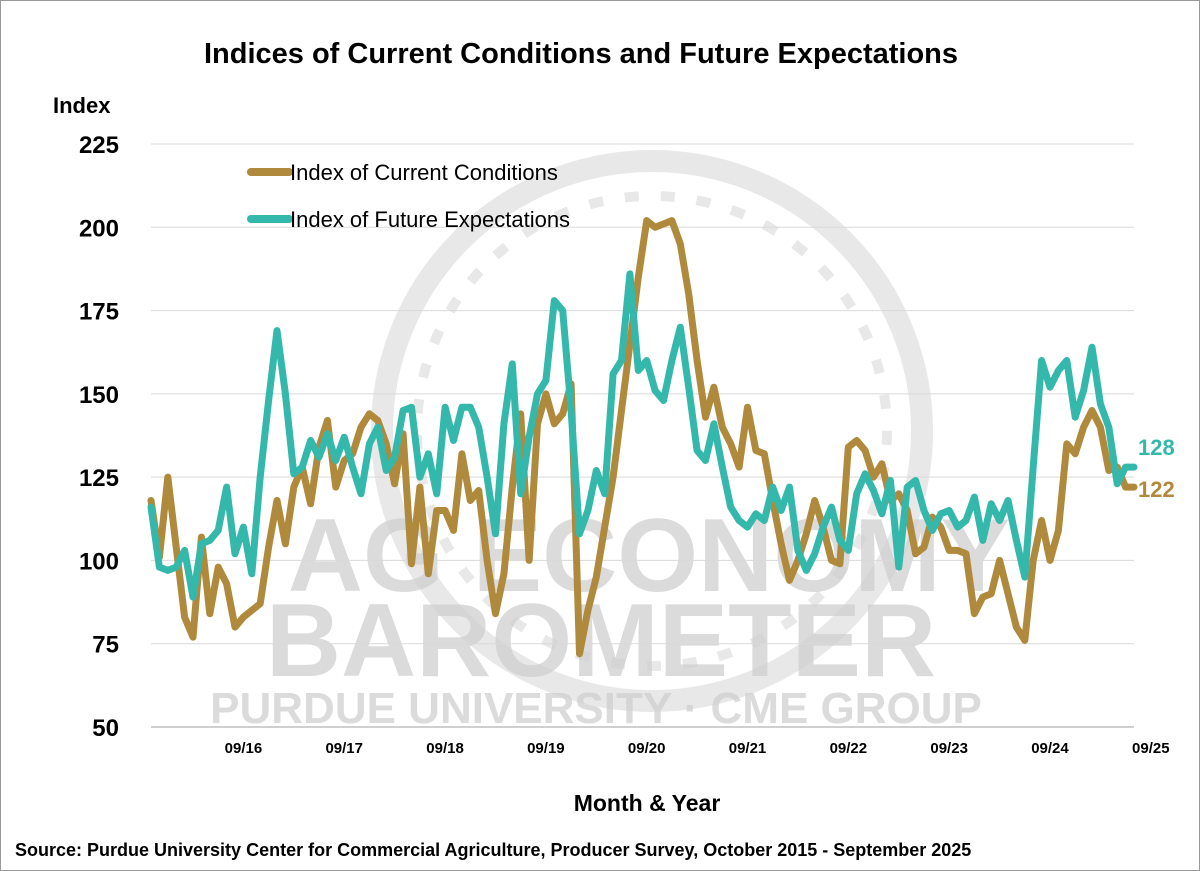 This screenshot has height=871, width=1200. I want to click on x-tick-label: 09/22, so click(849, 748).